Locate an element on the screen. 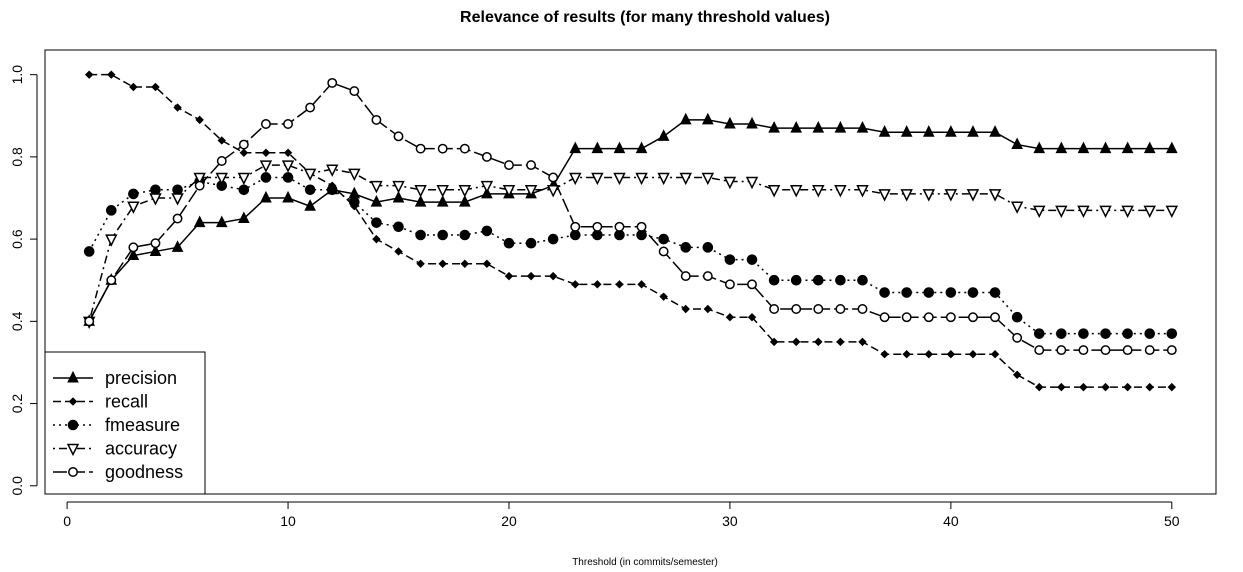 The height and width of the screenshot is (572, 1243). legend-item-goodness: goodness is located at coordinates (118, 472).